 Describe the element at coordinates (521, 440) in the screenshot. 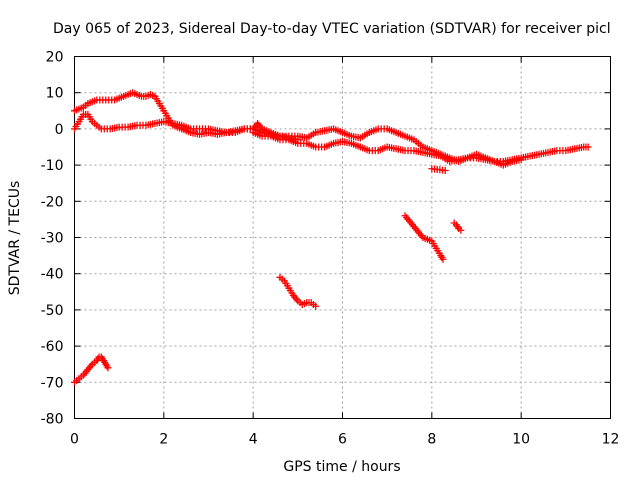

I see `x-tick-label: 10` at that location.